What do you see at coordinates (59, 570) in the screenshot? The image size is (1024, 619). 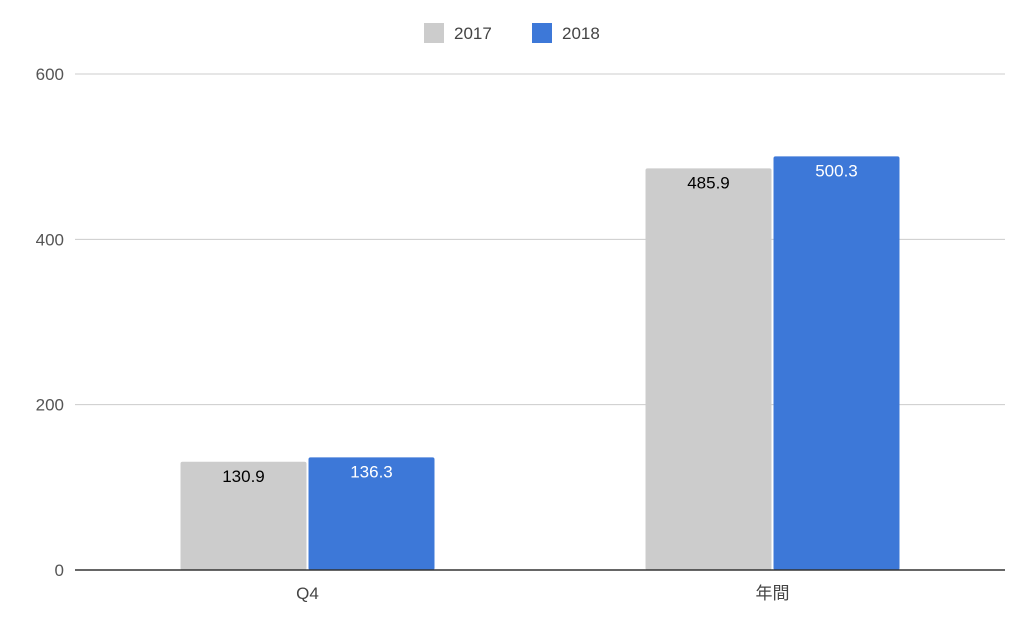 I see `y-tick-label: 0` at bounding box center [59, 570].